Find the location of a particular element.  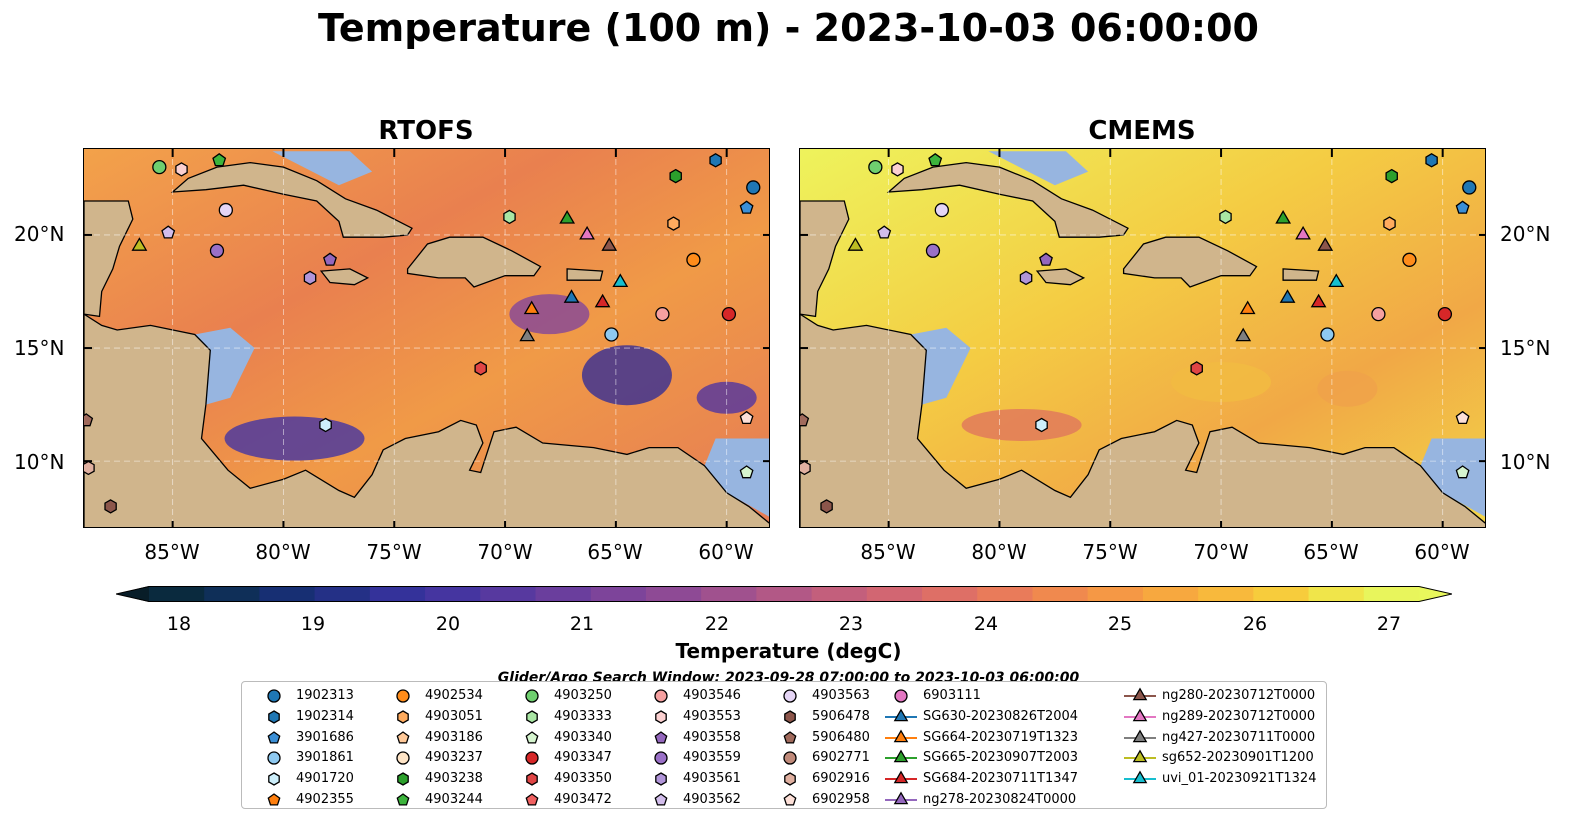

legend-label: 4903559 is located at coordinates (712, 758).